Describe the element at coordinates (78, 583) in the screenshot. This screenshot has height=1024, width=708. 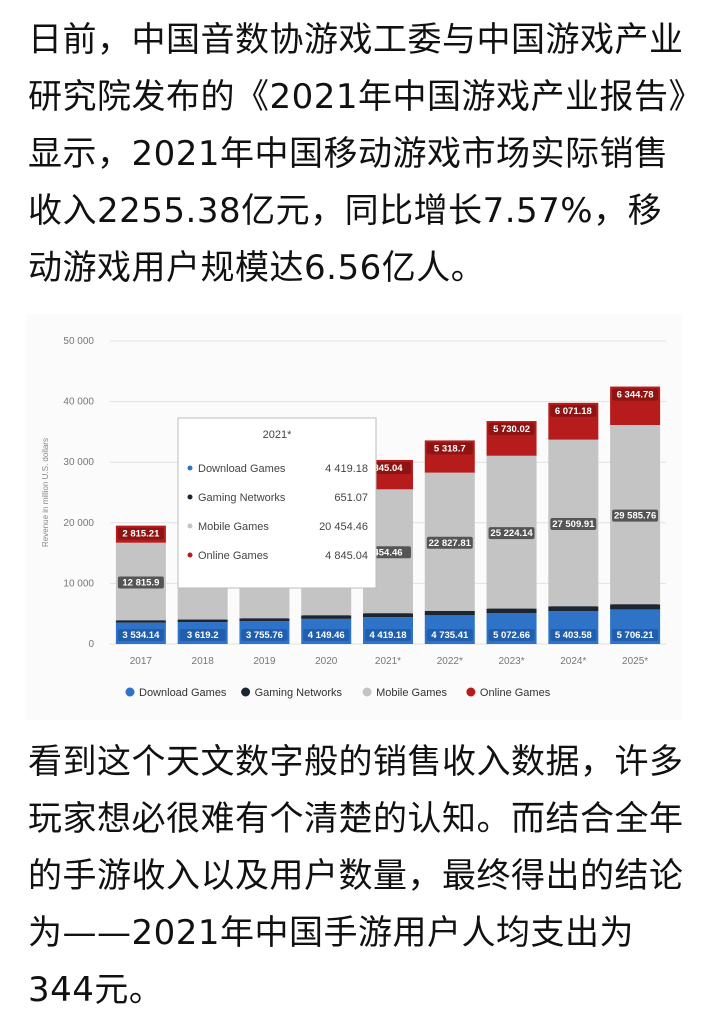
I see `y-tick-label: 10 000` at that location.